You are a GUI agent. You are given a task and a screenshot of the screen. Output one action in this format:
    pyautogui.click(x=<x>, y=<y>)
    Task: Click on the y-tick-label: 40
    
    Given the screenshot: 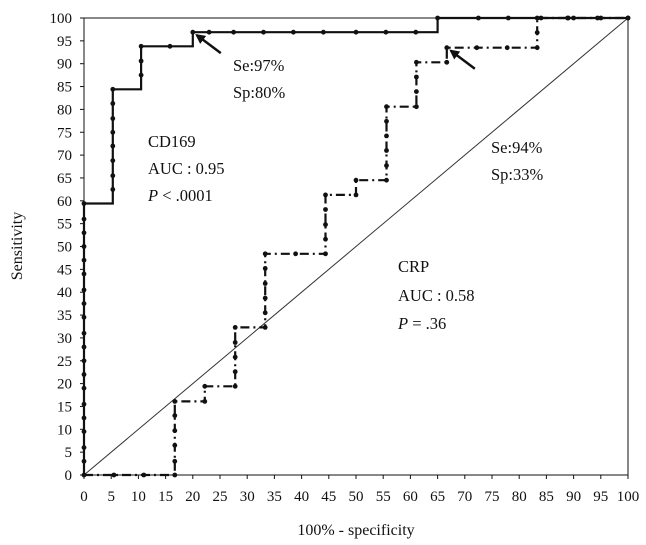 What is the action you would take?
    pyautogui.click(x=64, y=293)
    